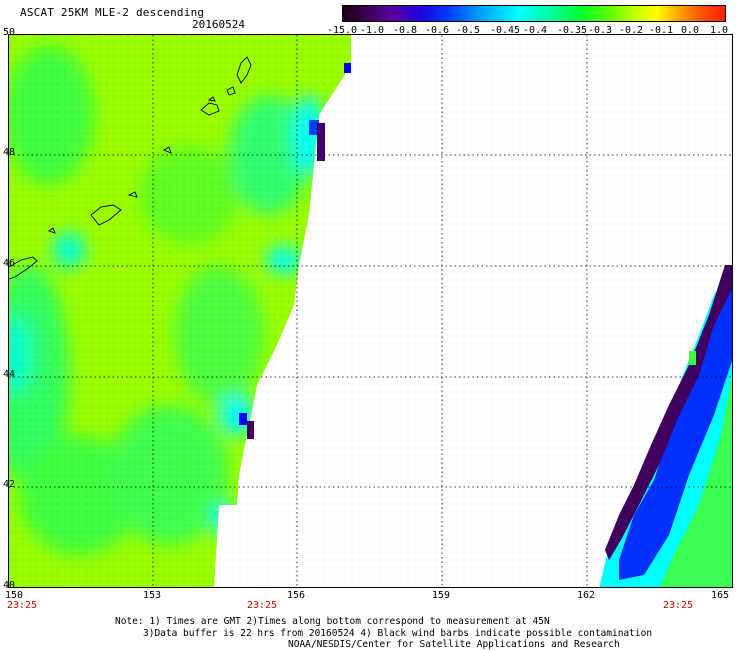 This screenshot has width=740, height=651. What do you see at coordinates (534, 13) in the screenshot?
I see `color-scale-bar` at bounding box center [534, 13].